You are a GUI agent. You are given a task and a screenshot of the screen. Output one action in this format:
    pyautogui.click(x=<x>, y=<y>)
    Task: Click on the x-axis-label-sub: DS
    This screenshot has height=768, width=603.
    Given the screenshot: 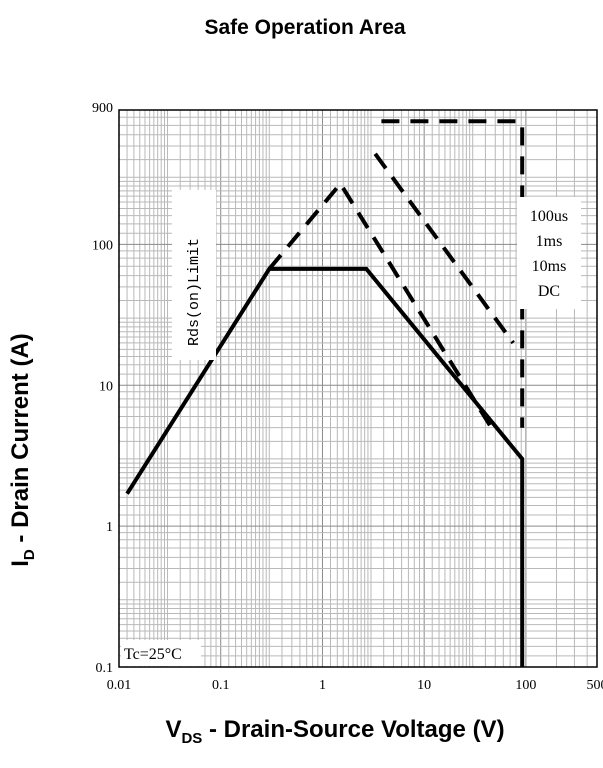 What is the action you would take?
    pyautogui.click(x=191, y=738)
    